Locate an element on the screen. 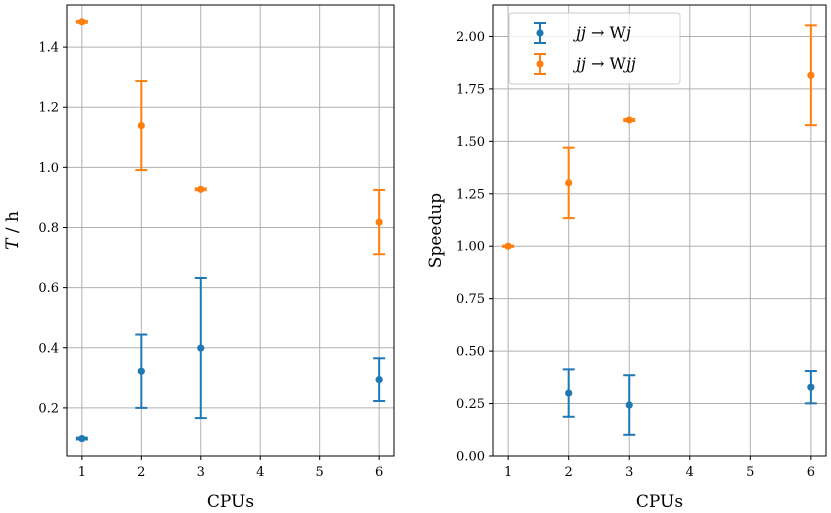 This screenshot has height=513, width=831. y-axis-label-unit: / h is located at coordinates (13, 225).